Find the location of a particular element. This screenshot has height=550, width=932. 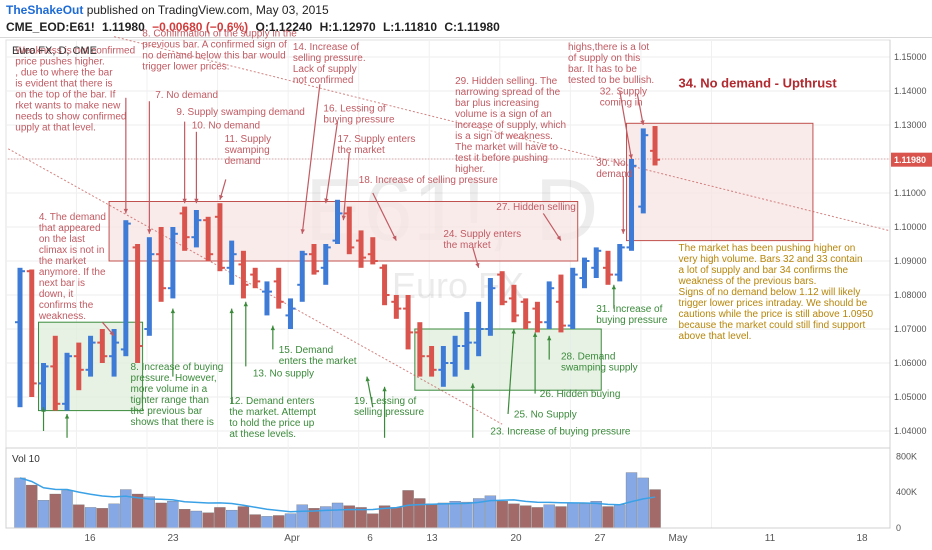

annotation-text: 18. Increase of selling pressure is located at coordinates (428, 180).